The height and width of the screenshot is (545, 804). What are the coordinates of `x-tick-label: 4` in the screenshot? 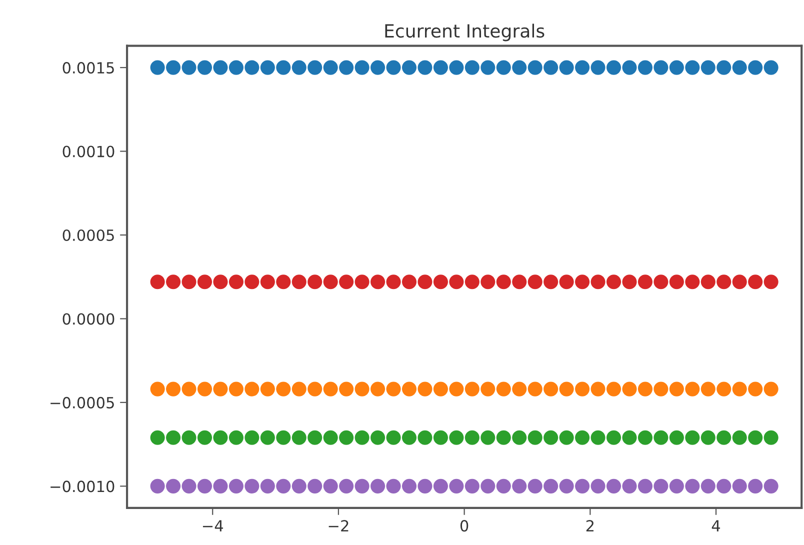 It's located at (716, 526).